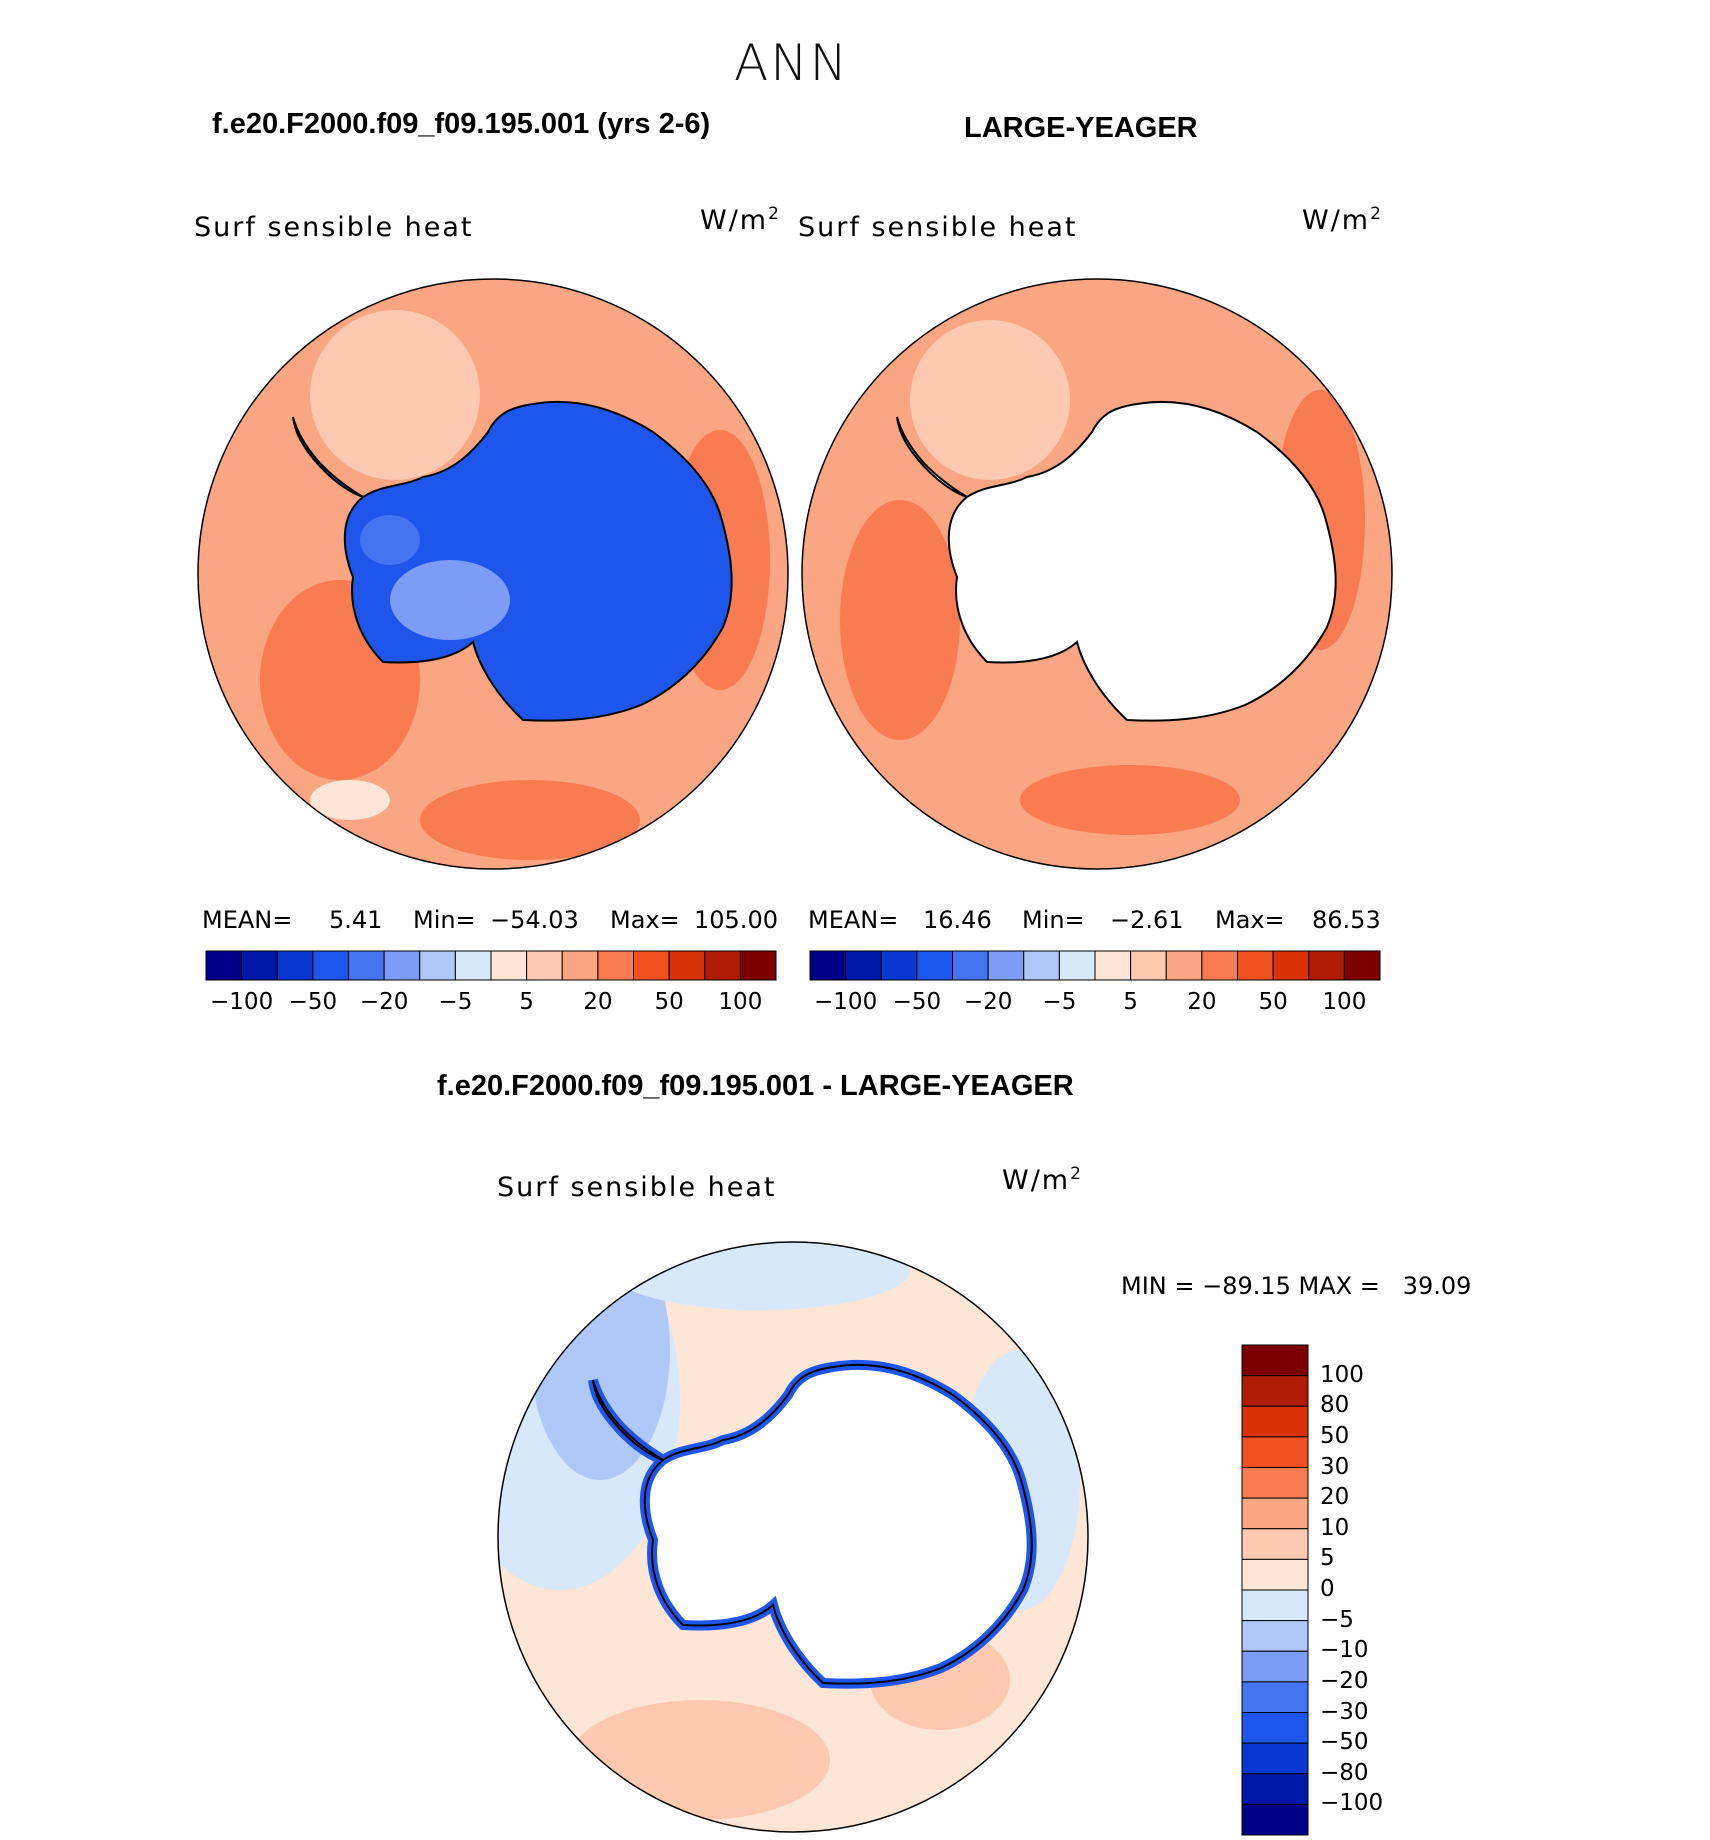 The width and height of the screenshot is (1710, 1840). What do you see at coordinates (1335, 1435) in the screenshot?
I see `panel-diff-colorbar-tick-label: 50` at bounding box center [1335, 1435].